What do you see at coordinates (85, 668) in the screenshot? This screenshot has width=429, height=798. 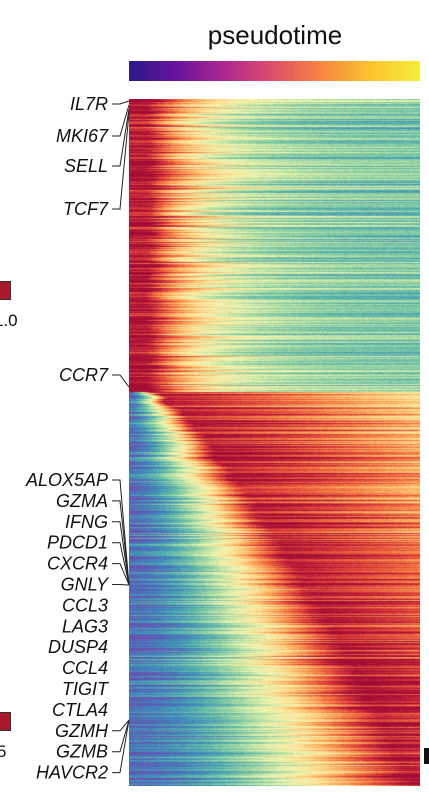 I see `gene-label-ccl4: CCL4` at bounding box center [85, 668].